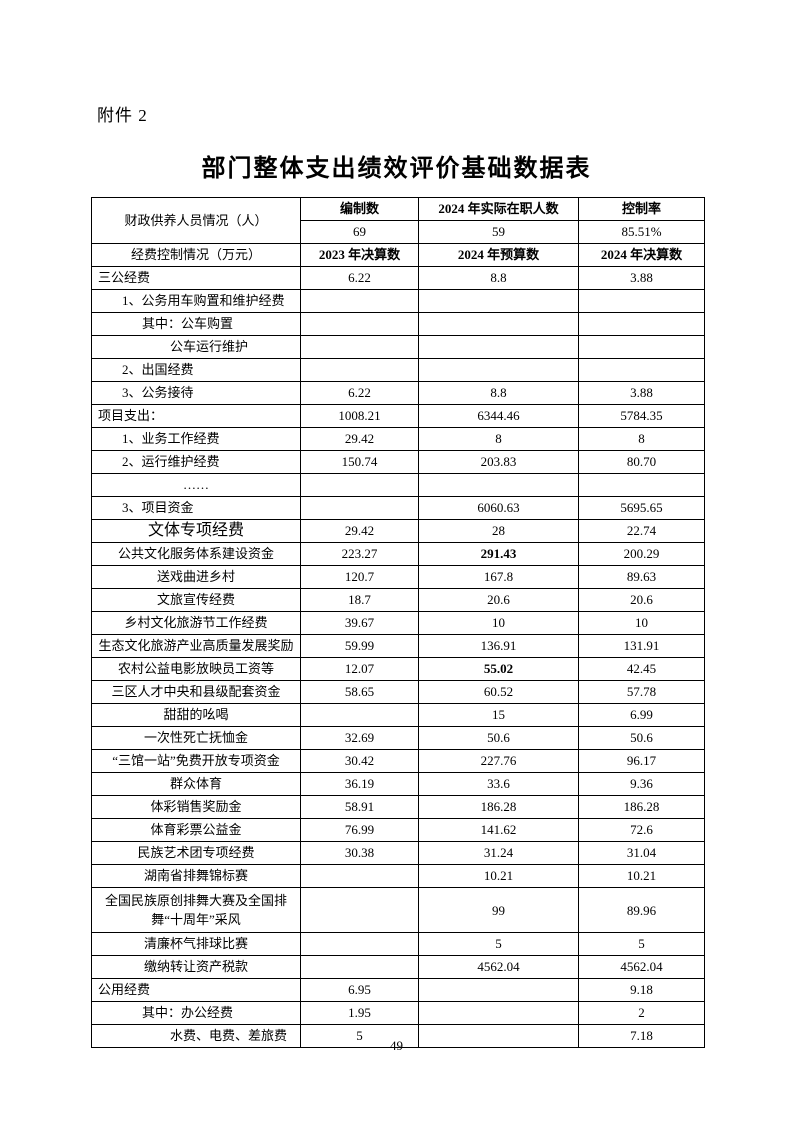 The width and height of the screenshot is (793, 1122). What do you see at coordinates (641, 692) in the screenshot?
I see `row-value: 57.78` at bounding box center [641, 692].